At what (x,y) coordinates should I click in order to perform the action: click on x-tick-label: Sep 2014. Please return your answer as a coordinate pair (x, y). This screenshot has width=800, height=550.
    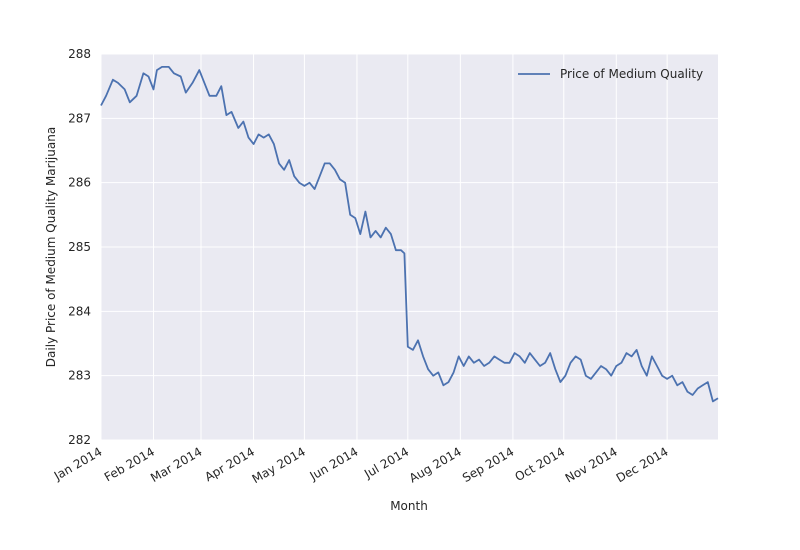
    Looking at the image, I should click on (488, 464).